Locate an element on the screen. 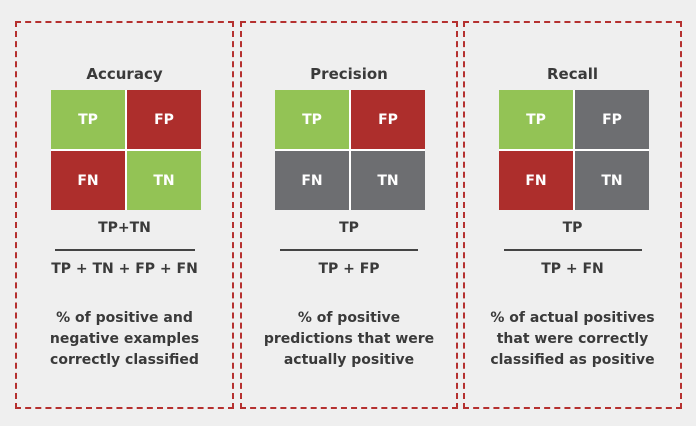 The width and height of the screenshot is (696, 426). description-line: negative examples is located at coordinates (124, 339).